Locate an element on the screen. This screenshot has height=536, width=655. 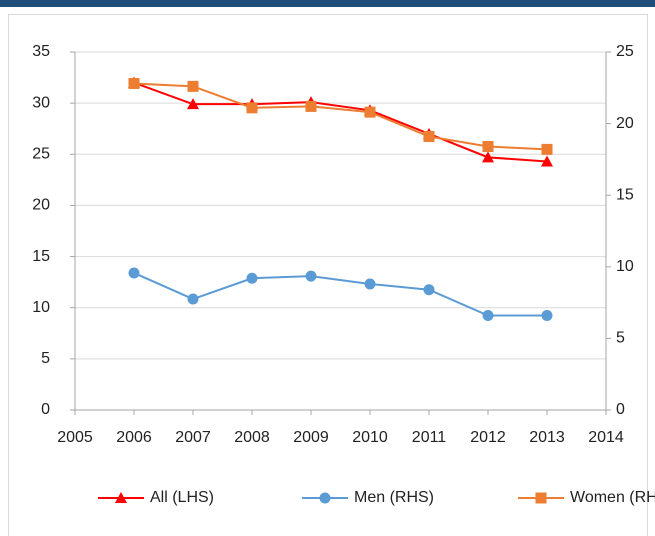
y-tick-label: 5 is located at coordinates (45, 358).